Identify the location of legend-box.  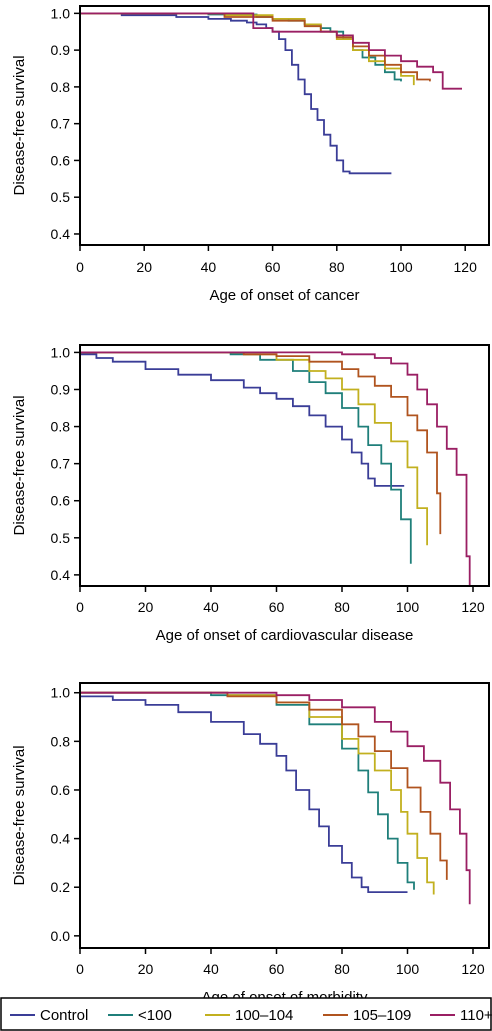
(246, 1014).